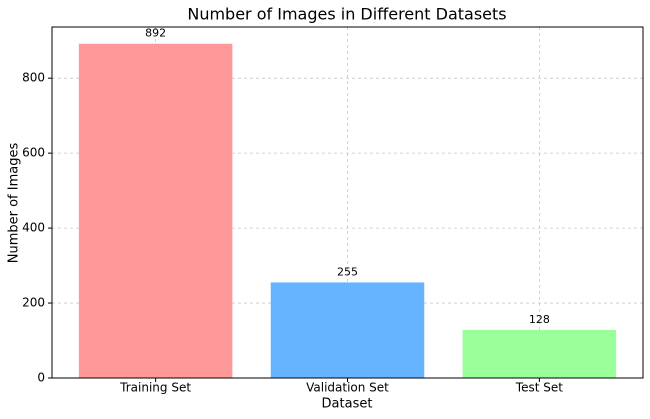 The height and width of the screenshot is (419, 650). I want to click on x-tick-label: Training Set, so click(155, 388).